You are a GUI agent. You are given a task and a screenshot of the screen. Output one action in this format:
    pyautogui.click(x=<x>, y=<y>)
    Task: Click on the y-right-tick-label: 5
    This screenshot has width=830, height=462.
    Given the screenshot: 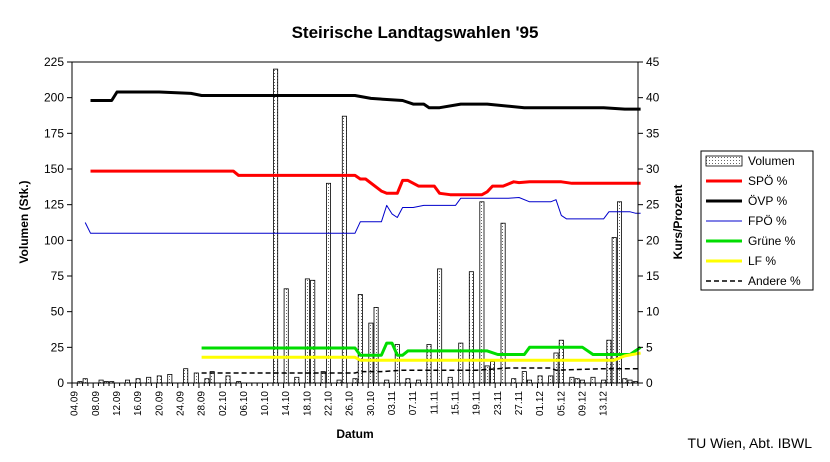 What is the action you would take?
    pyautogui.click(x=649, y=347)
    